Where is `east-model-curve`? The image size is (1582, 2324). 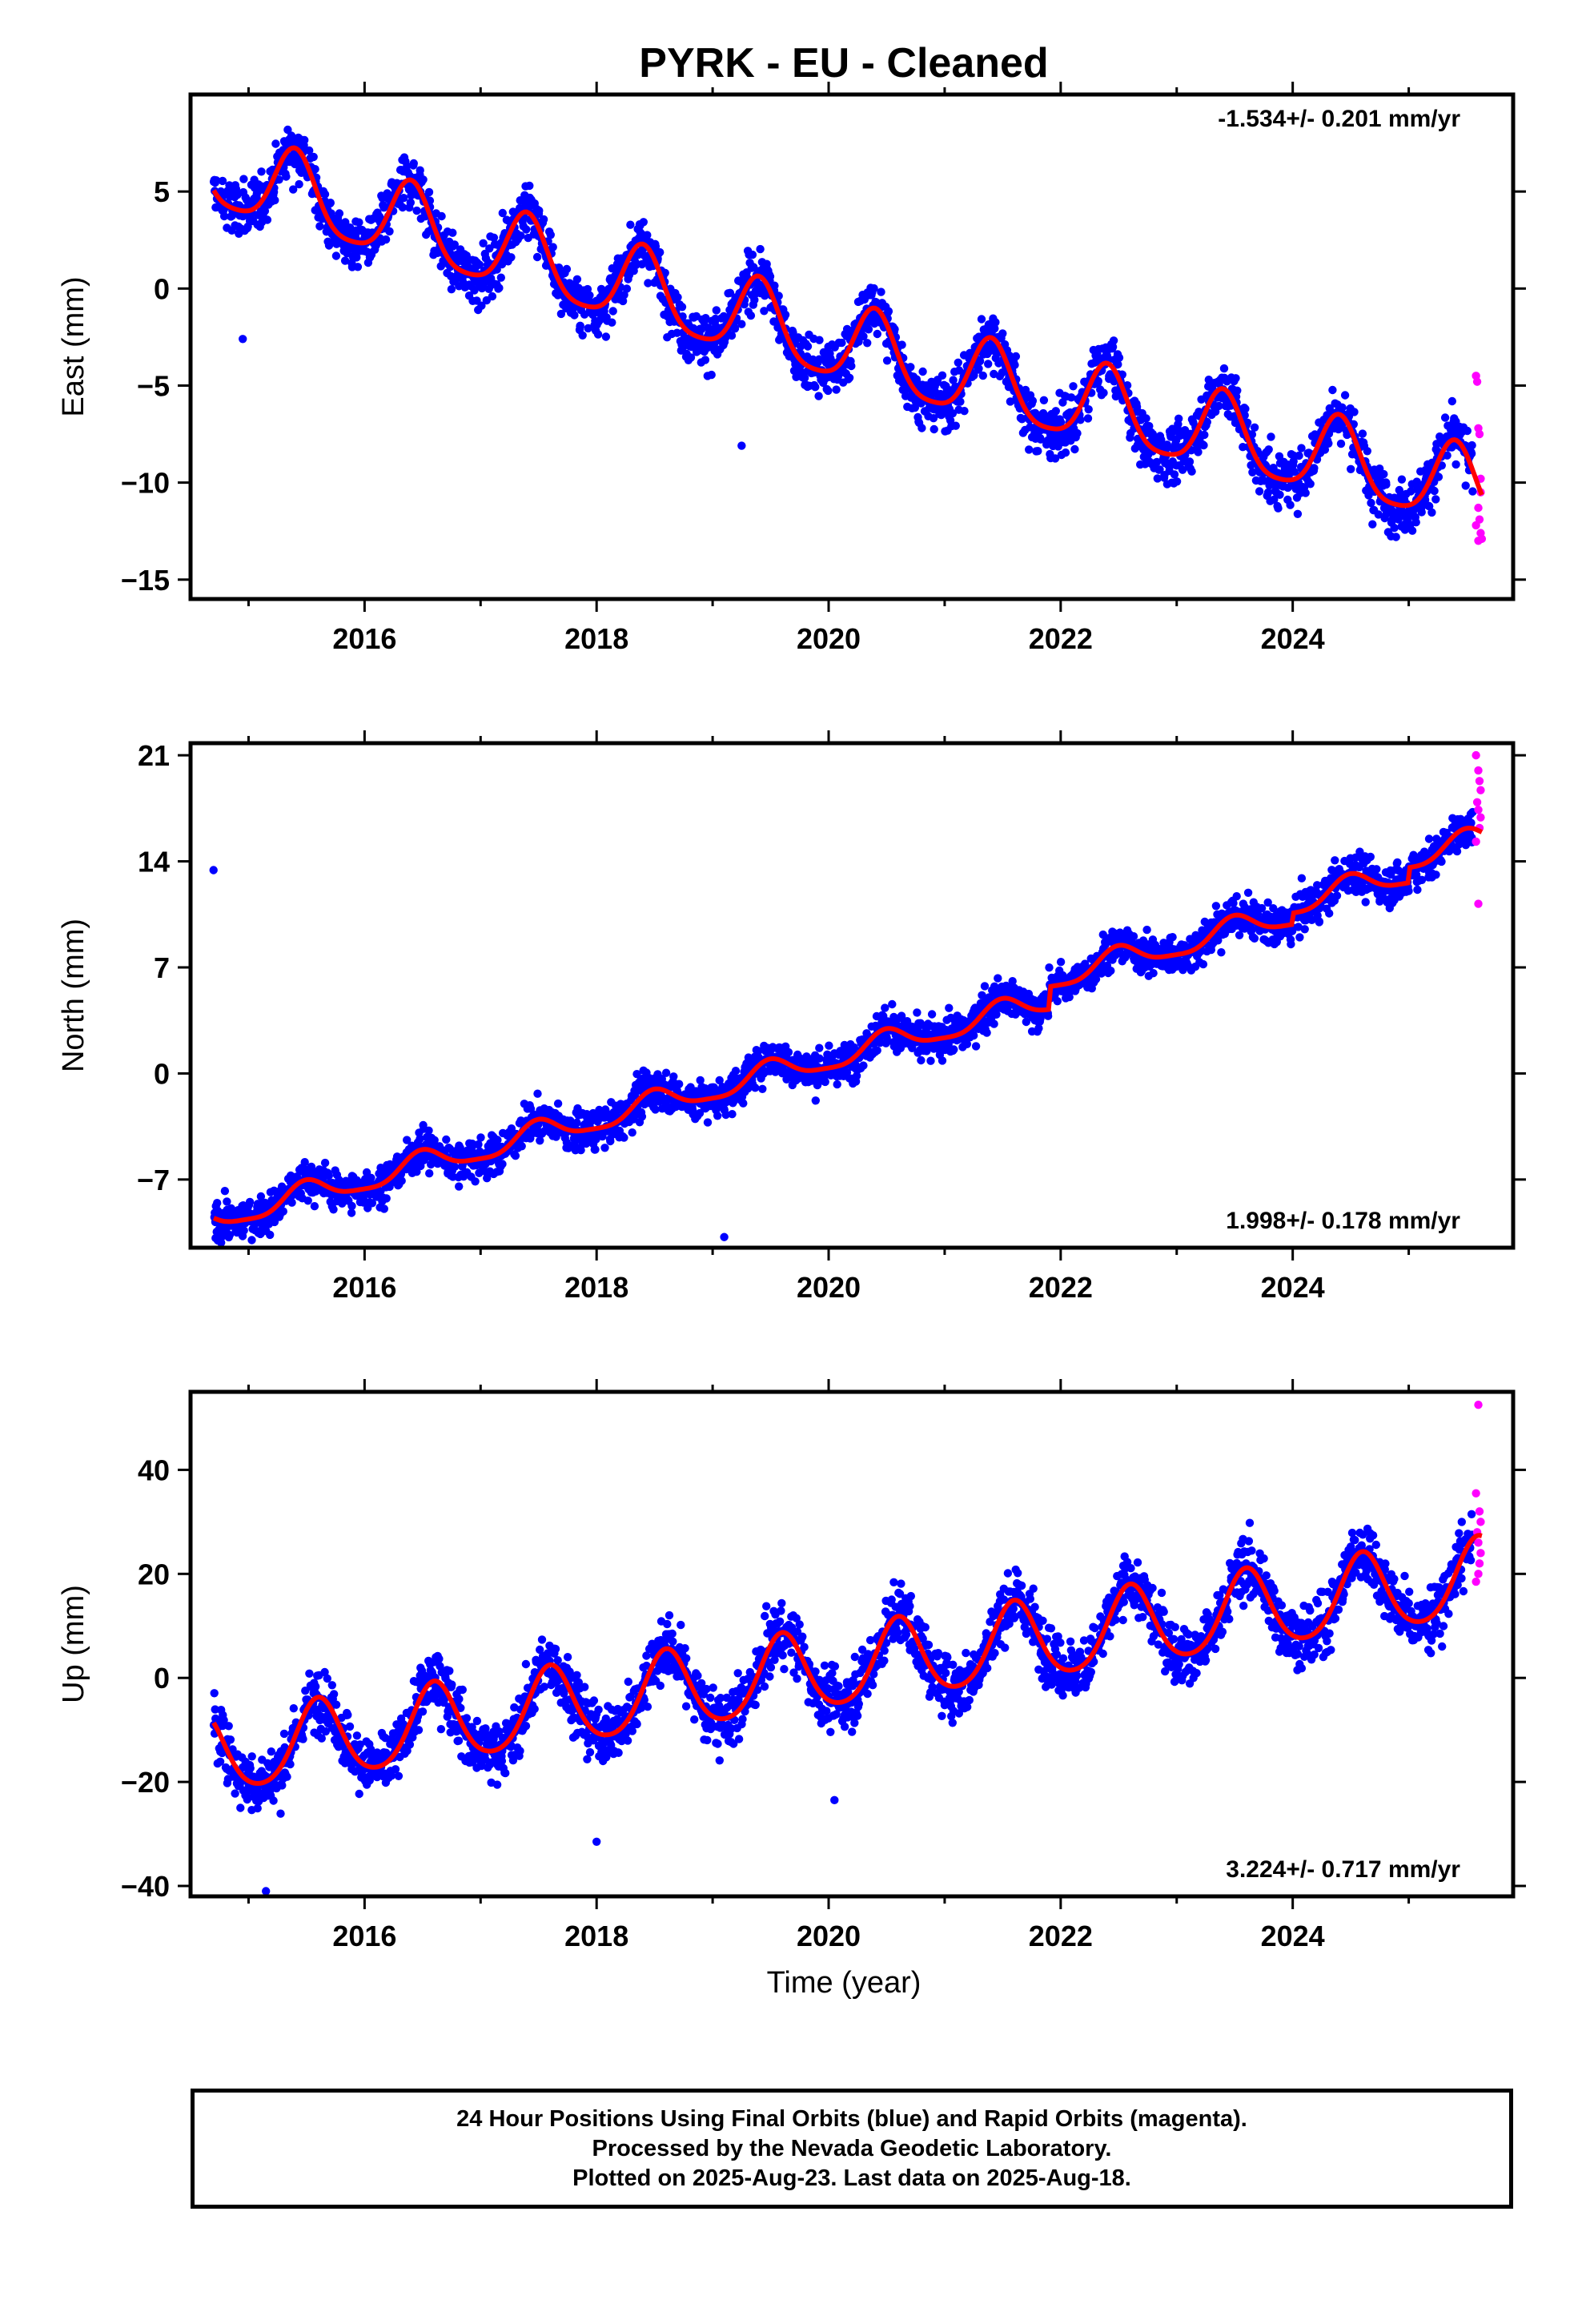
east-model-curve is located at coordinates (847, 327).